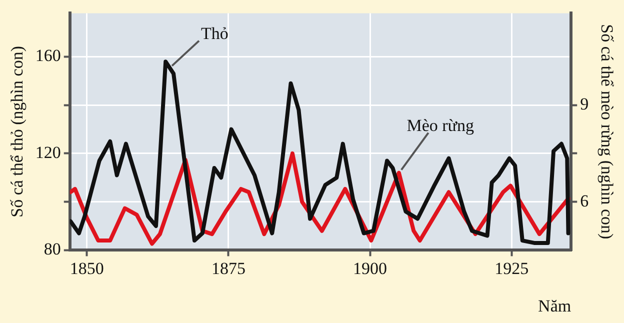  I want to click on annotation: Mèo rừng, so click(440, 125).